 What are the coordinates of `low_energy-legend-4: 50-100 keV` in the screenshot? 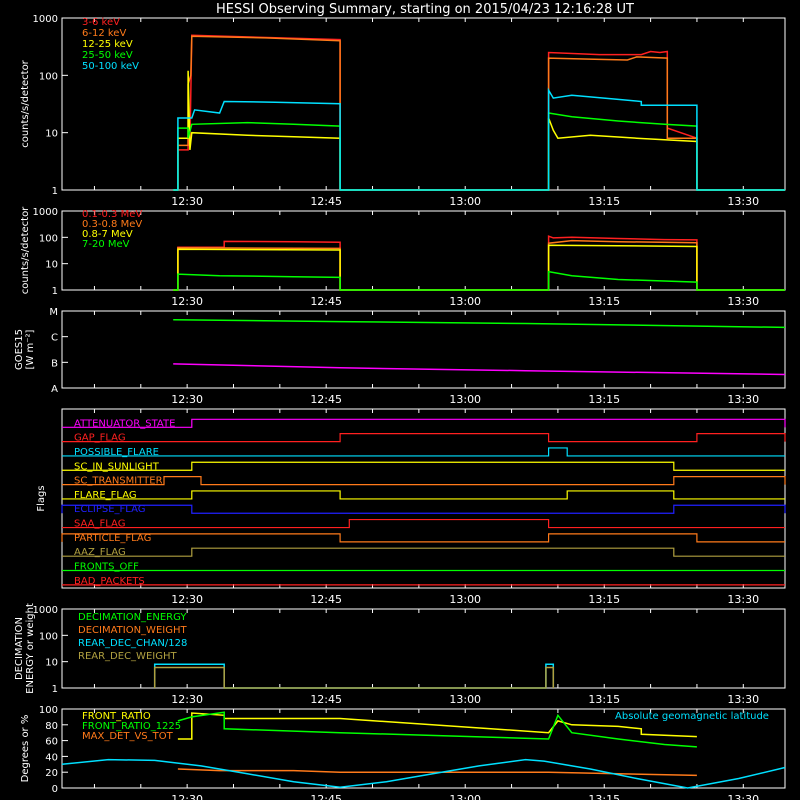 It's located at (110, 66).